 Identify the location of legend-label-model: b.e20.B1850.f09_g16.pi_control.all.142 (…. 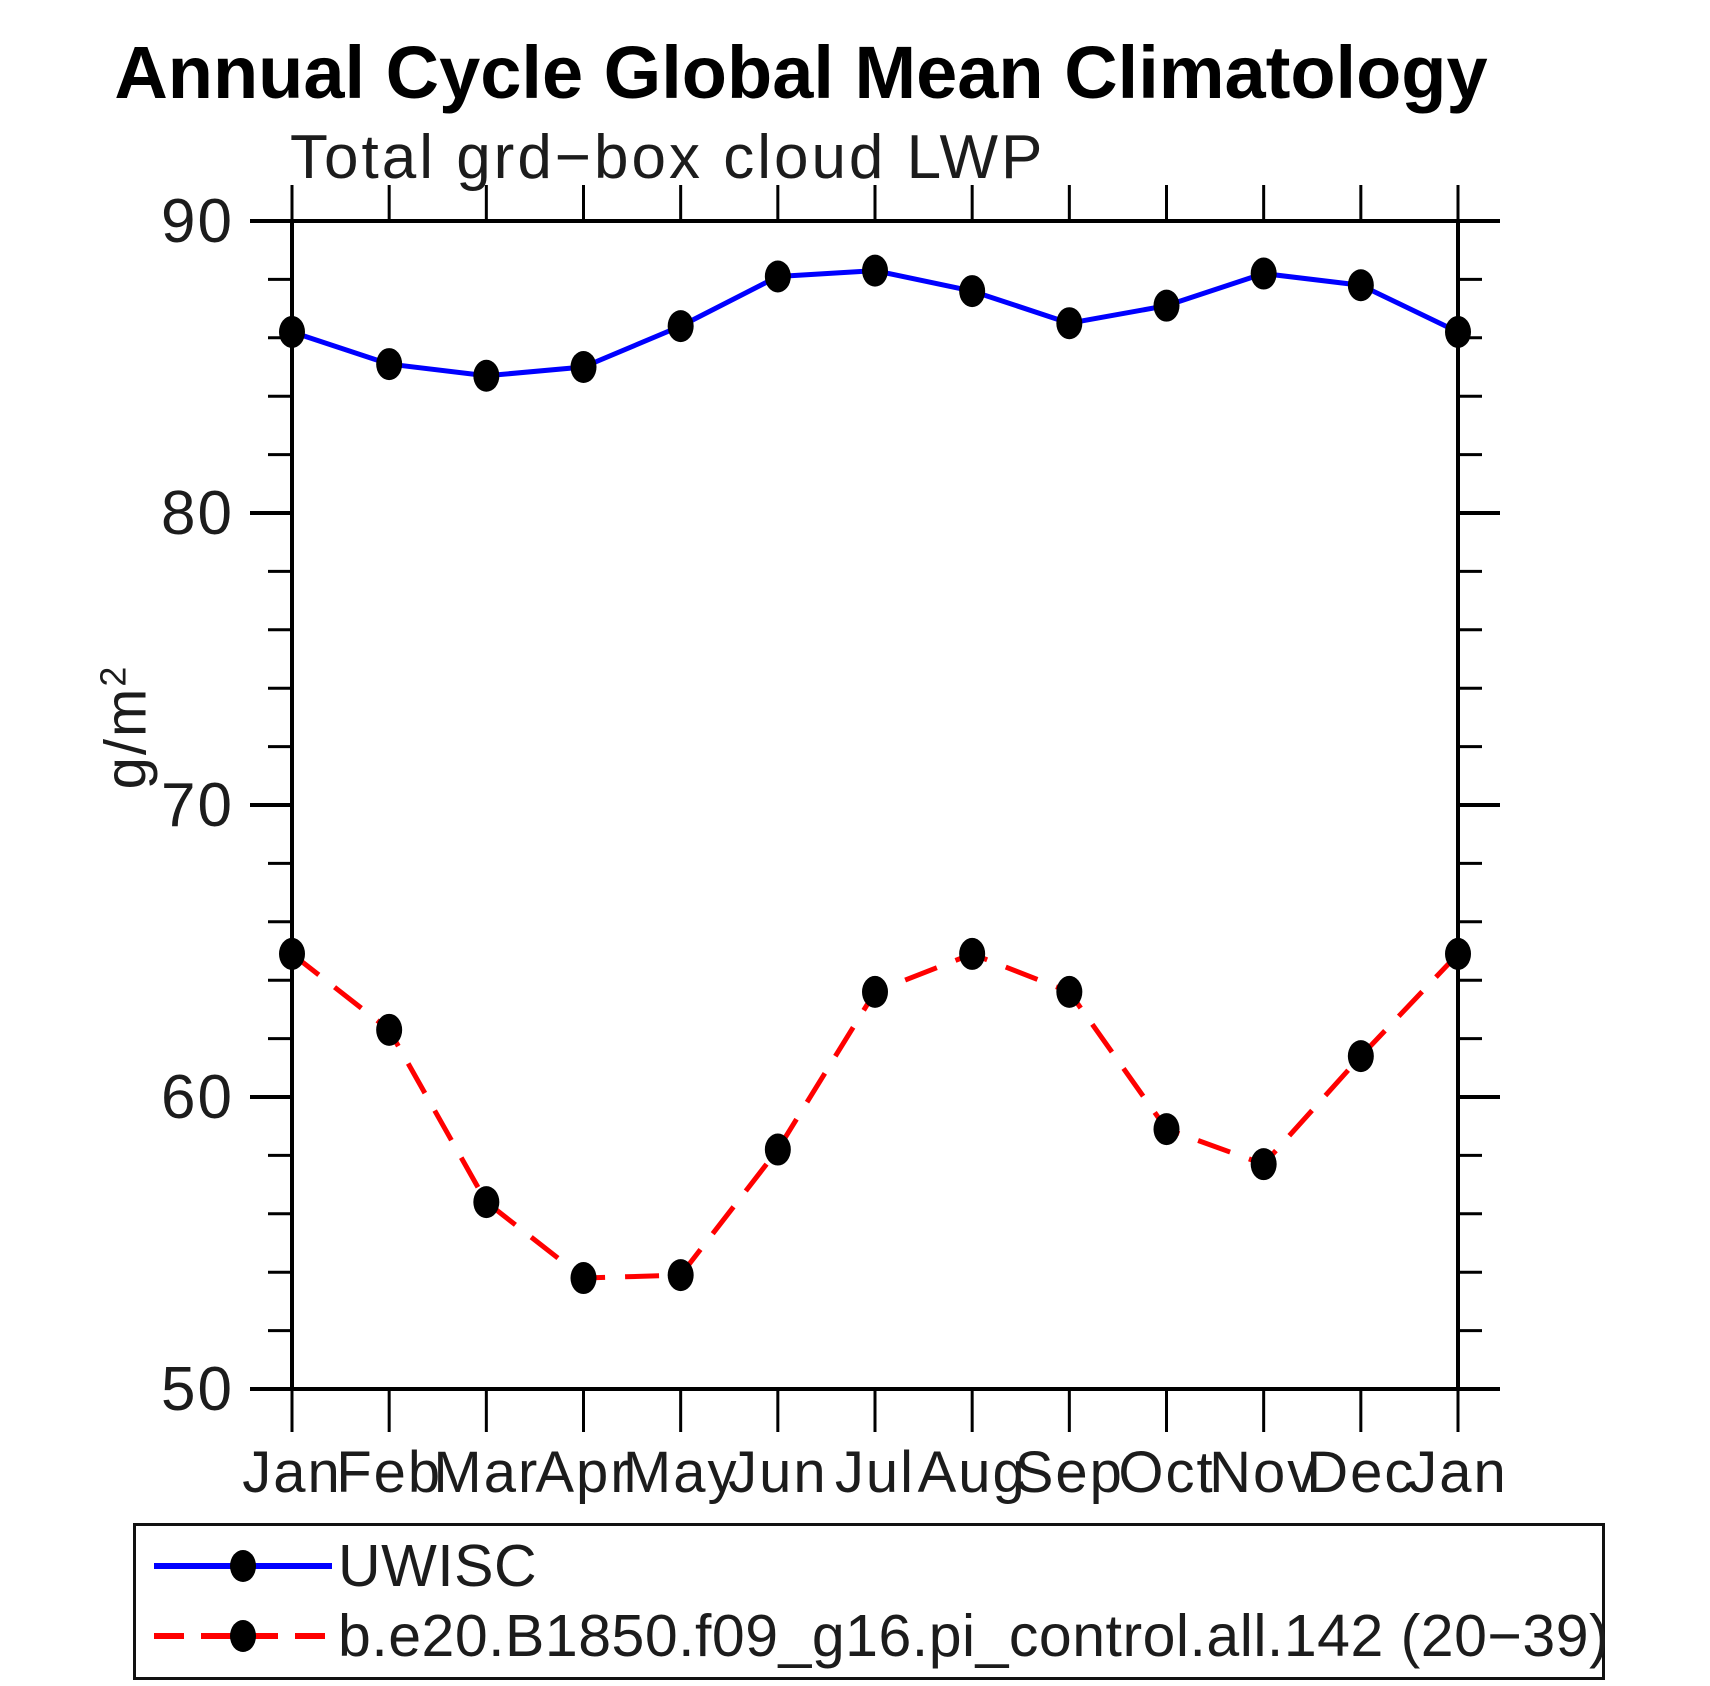
(974, 1636).